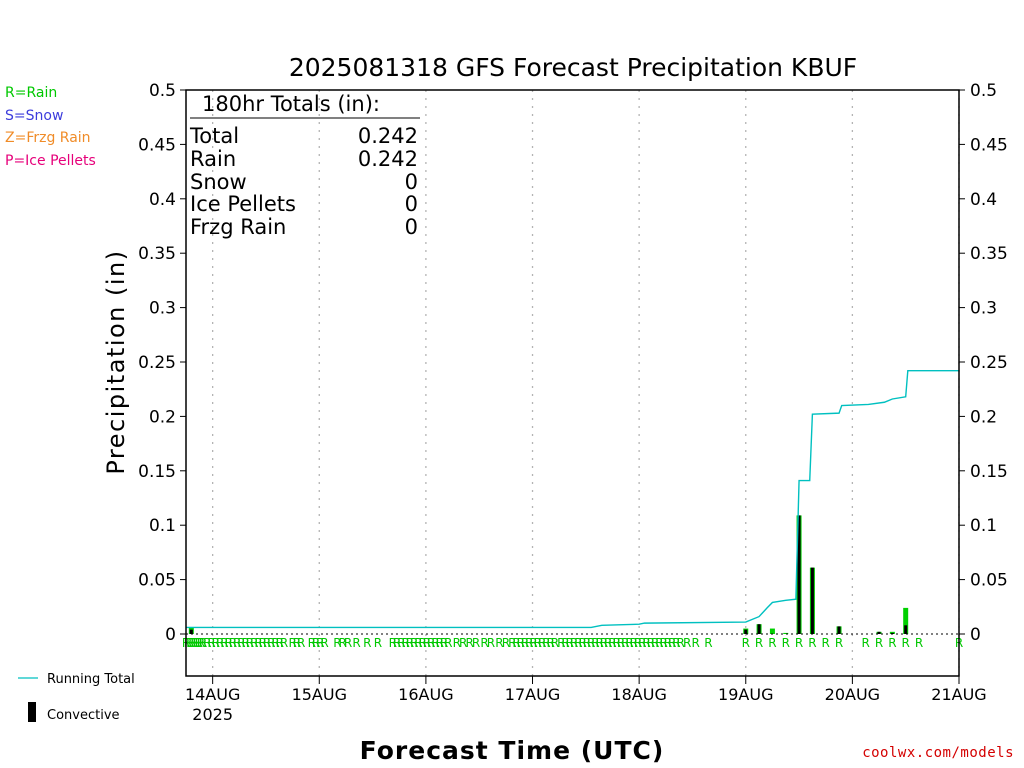 Image resolution: width=1024 pixels, height=768 pixels. I want to click on y-tick-label-right: 0.15, so click(989, 472).